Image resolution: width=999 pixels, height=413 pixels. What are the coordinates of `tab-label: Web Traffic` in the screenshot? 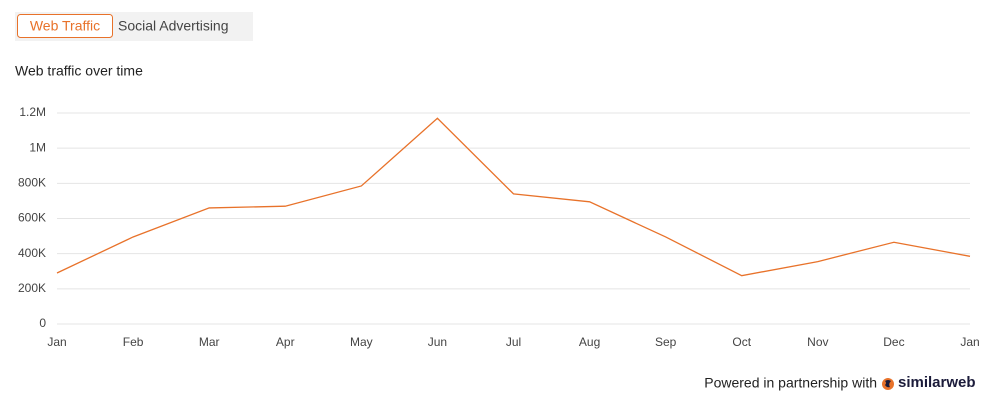 It's located at (65, 26).